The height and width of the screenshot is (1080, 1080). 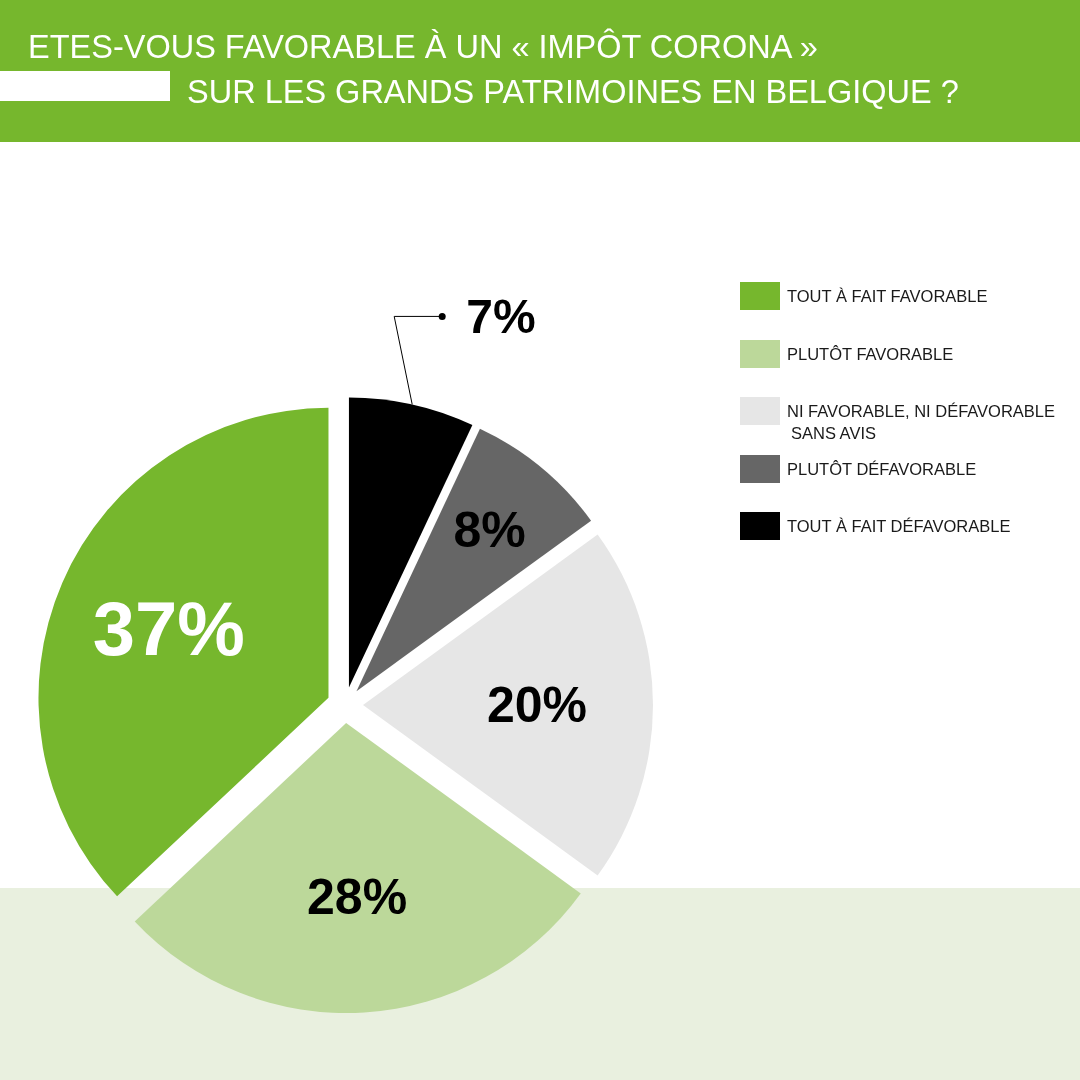 I want to click on data-label: 7%, so click(x=501, y=317).